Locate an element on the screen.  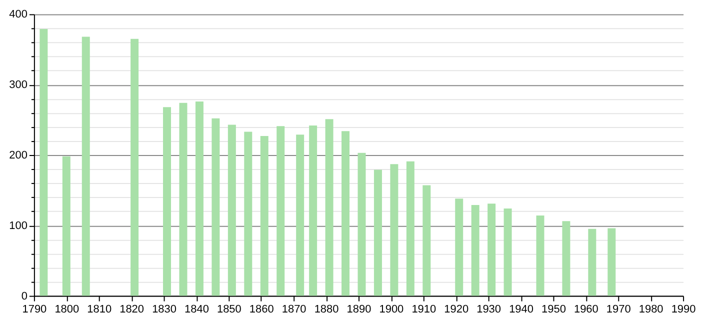
x-tick-label: 1800 is located at coordinates (67, 309).